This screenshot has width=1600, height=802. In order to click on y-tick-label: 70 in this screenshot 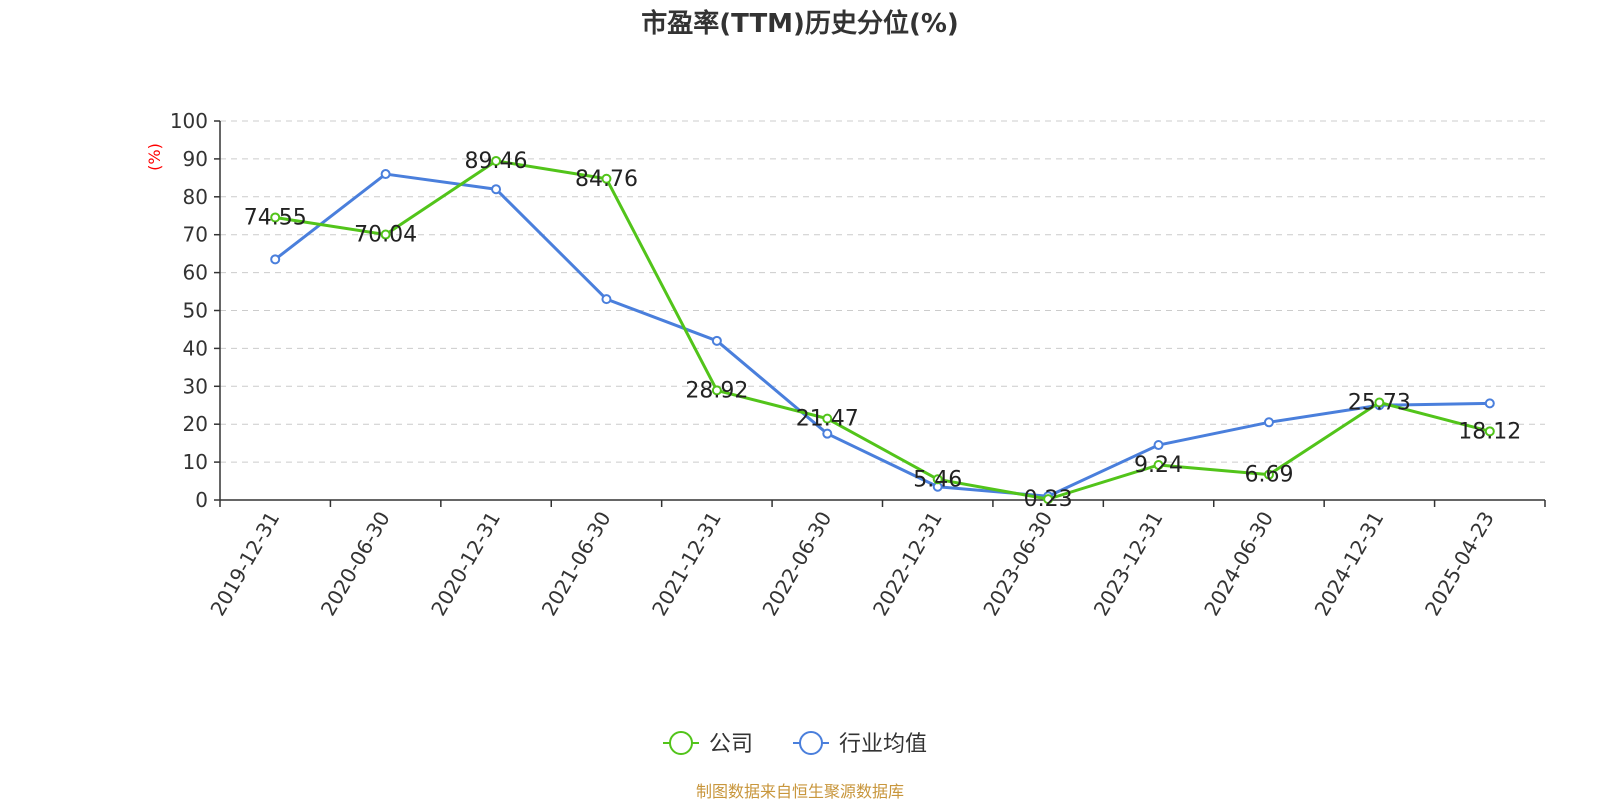, I will do `click(195, 235)`.